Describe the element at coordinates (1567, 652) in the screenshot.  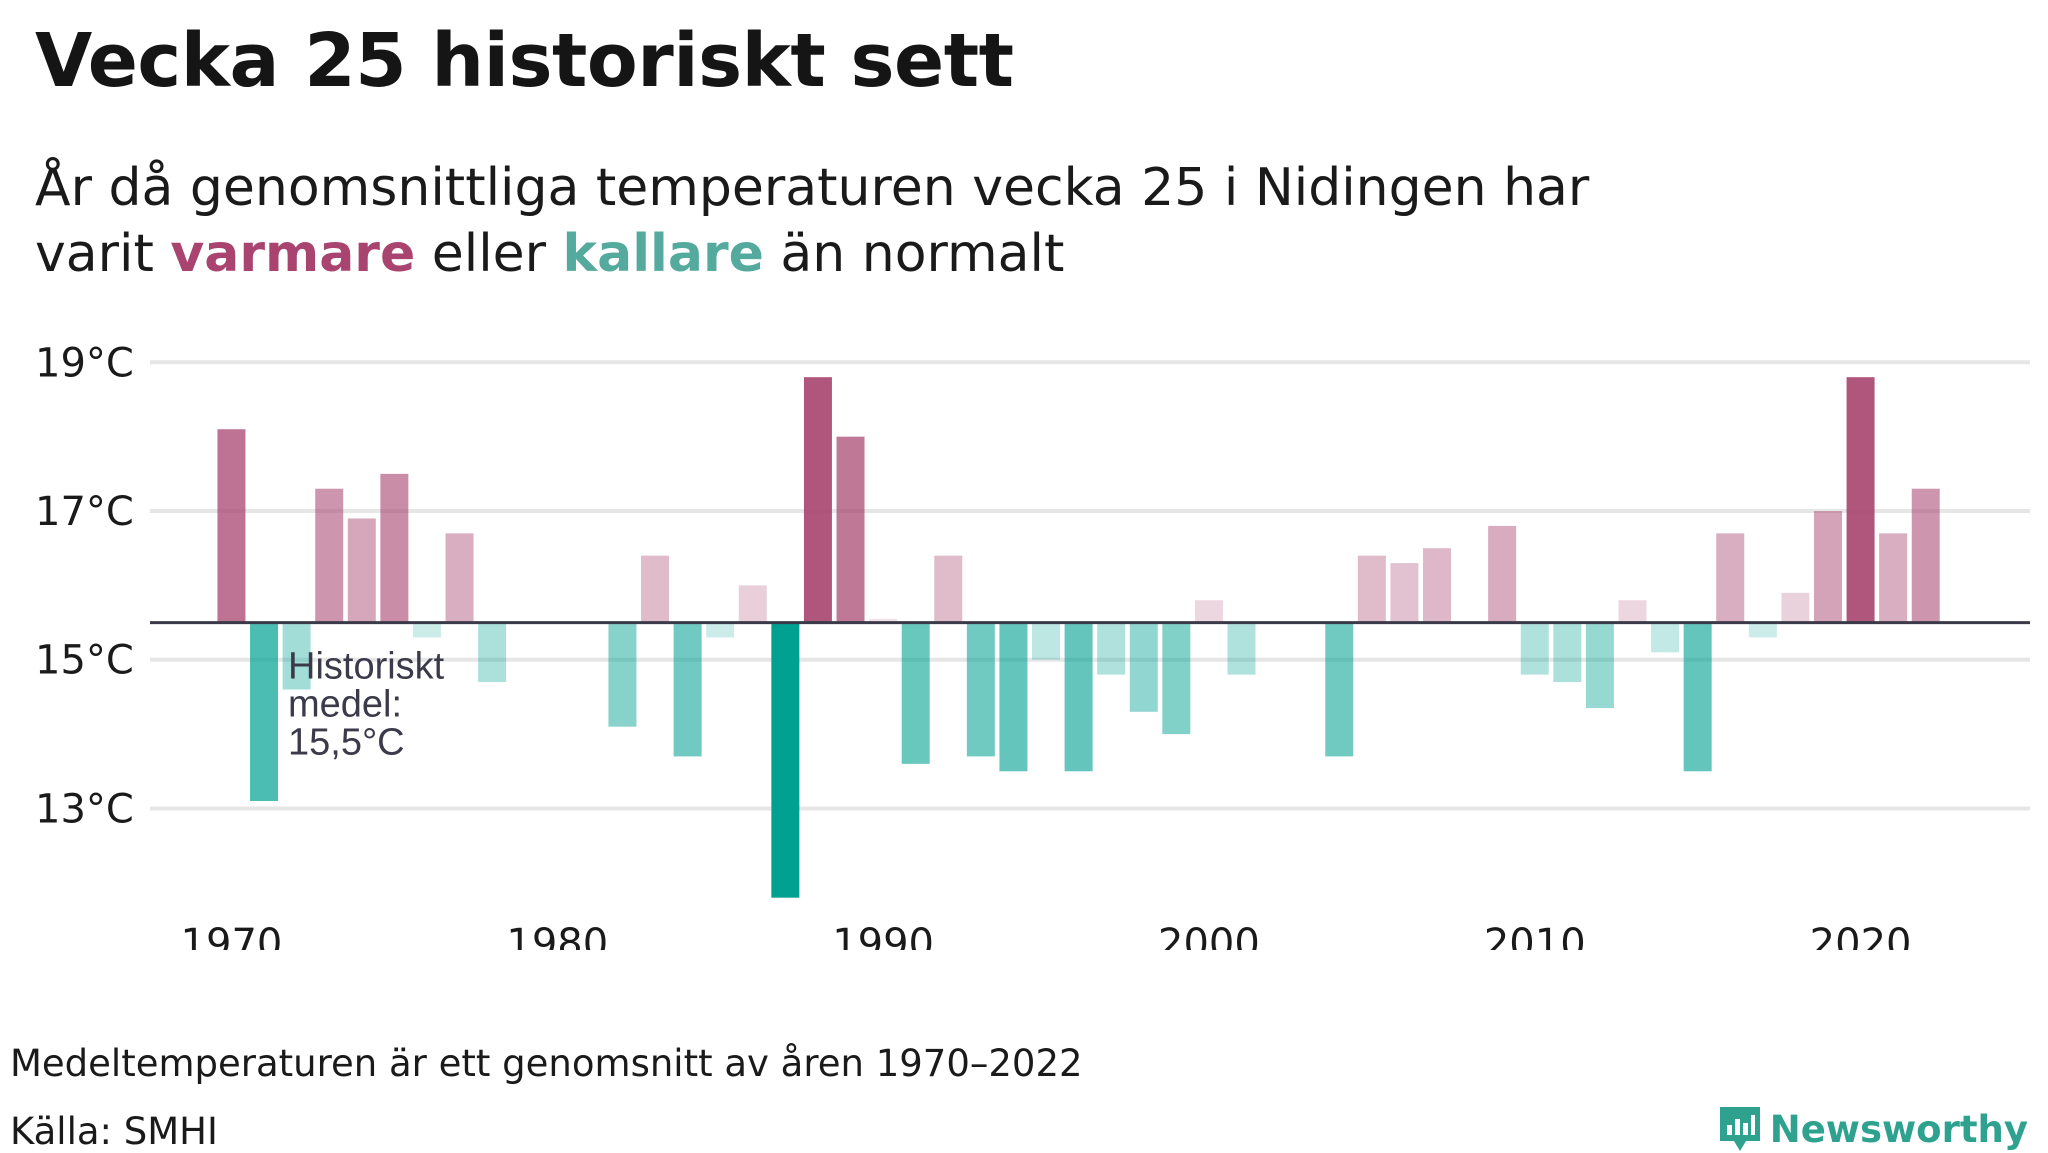
I see `bar-2011` at that location.